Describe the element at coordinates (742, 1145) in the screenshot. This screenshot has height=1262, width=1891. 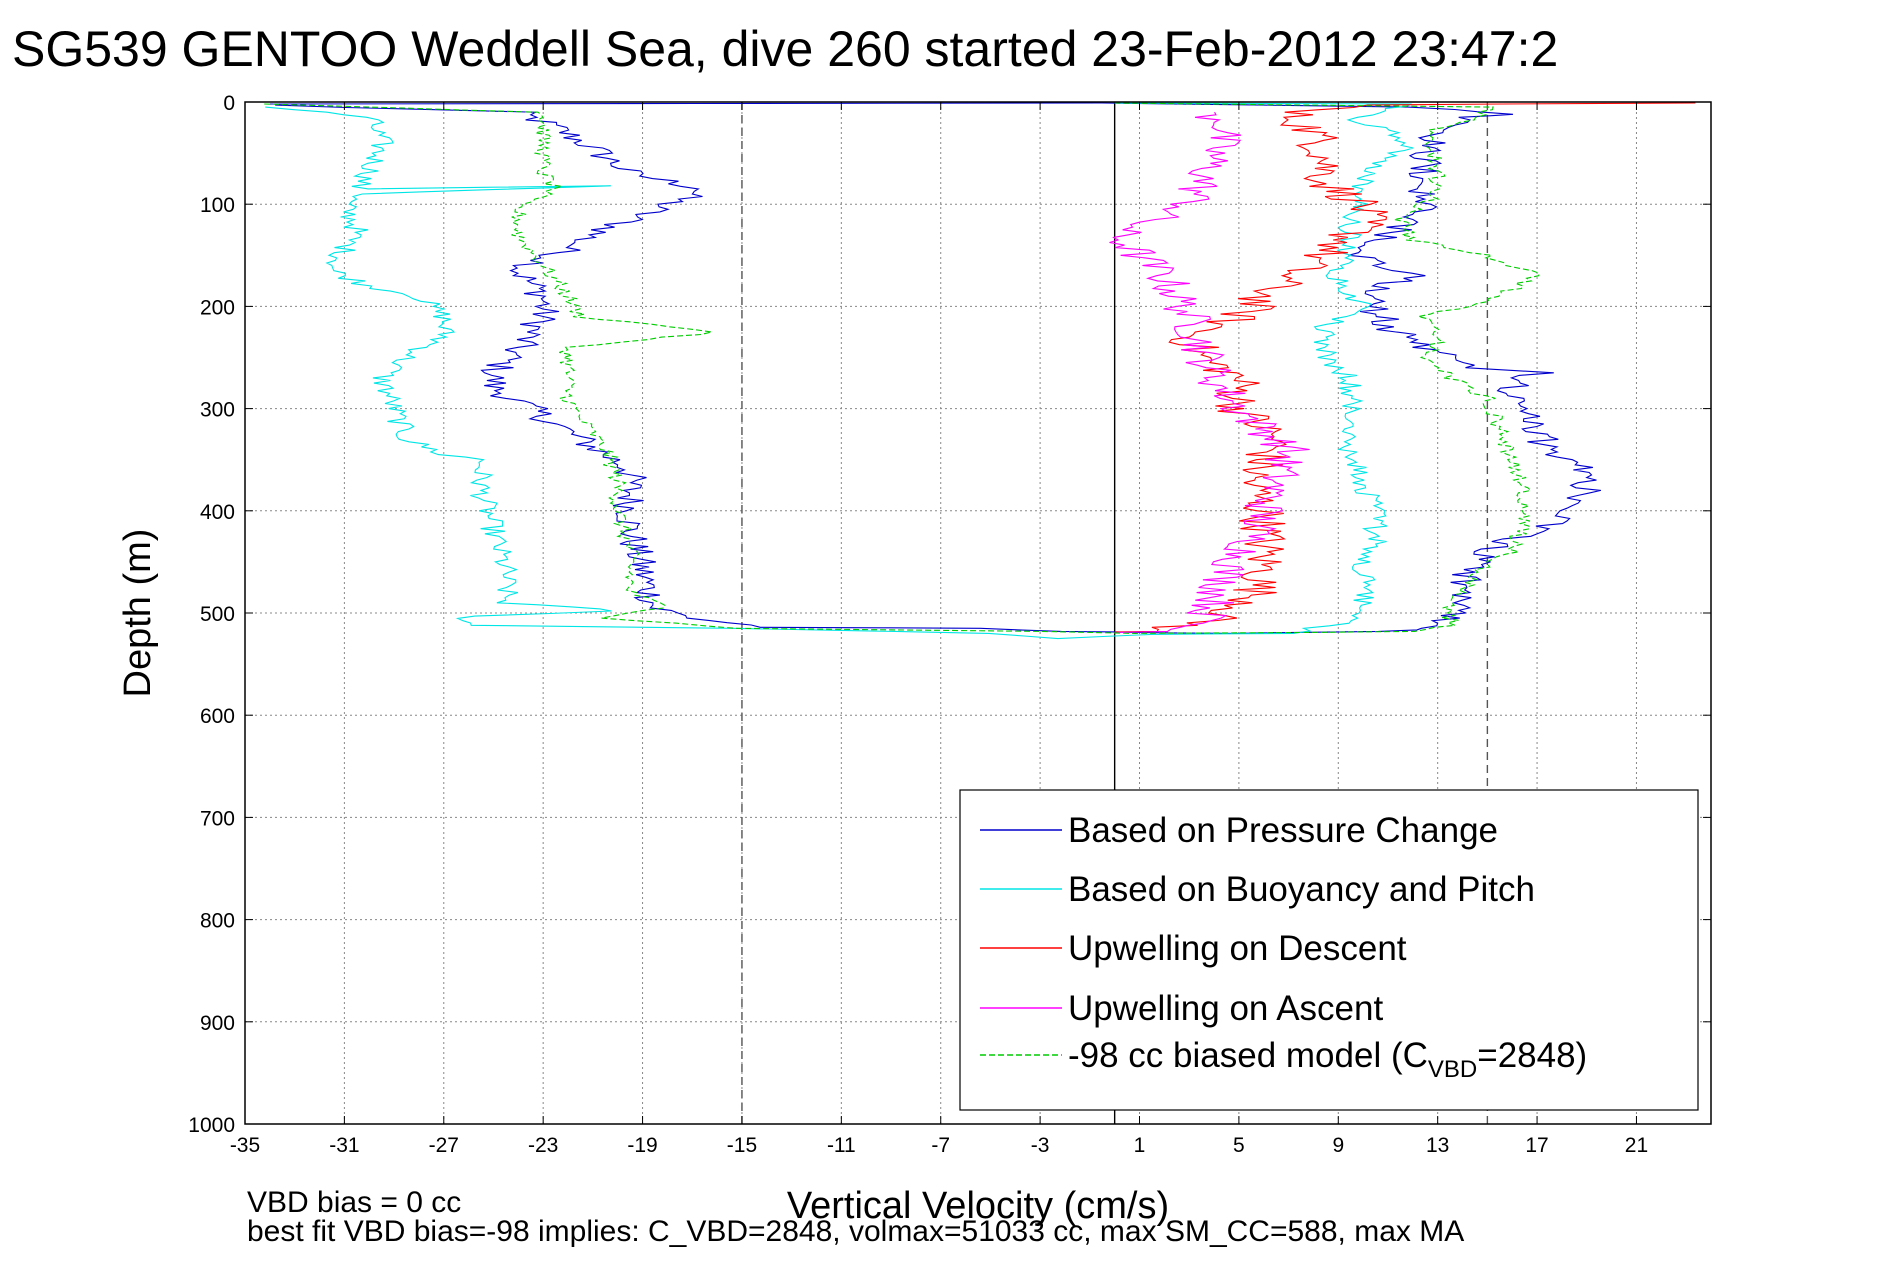
I see `x-tick-label: -15` at that location.